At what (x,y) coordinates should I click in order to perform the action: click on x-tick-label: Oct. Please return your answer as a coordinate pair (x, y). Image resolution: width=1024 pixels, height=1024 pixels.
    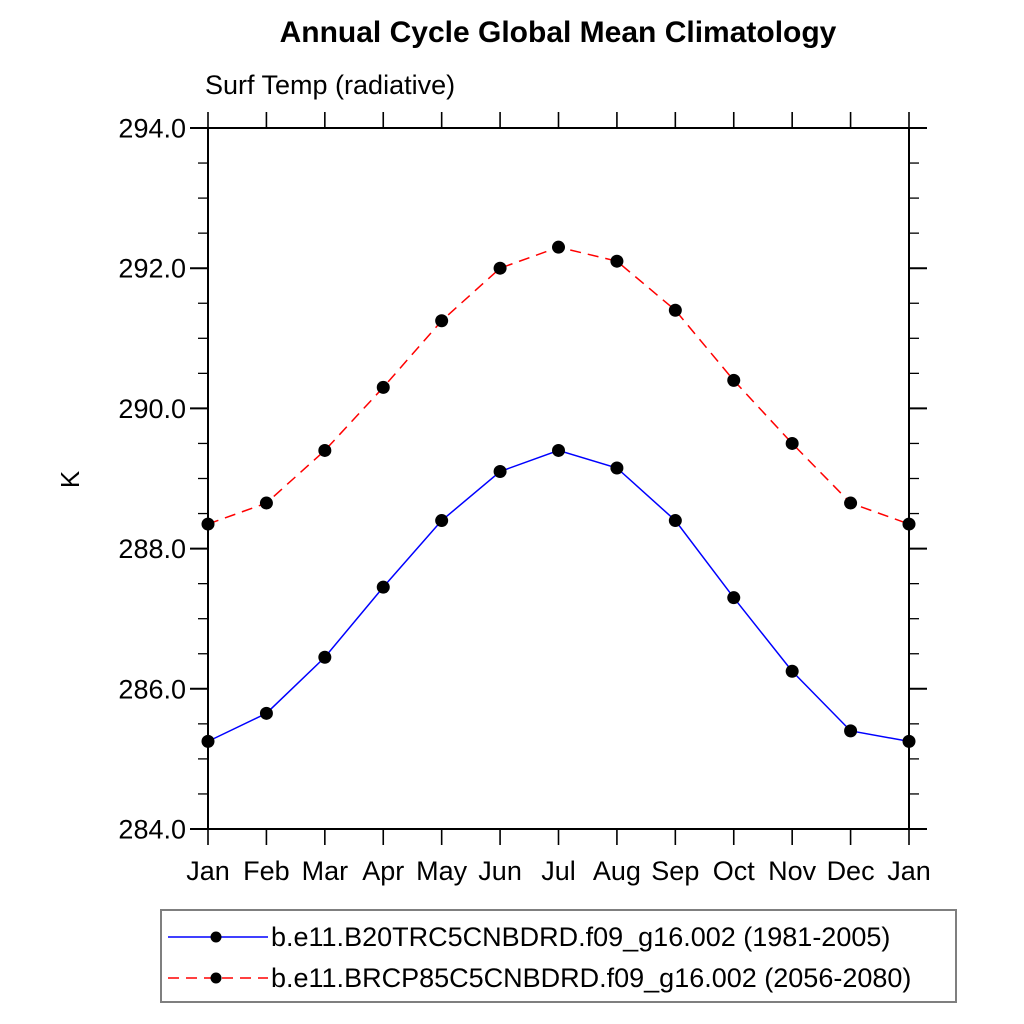
    Looking at the image, I should click on (734, 871).